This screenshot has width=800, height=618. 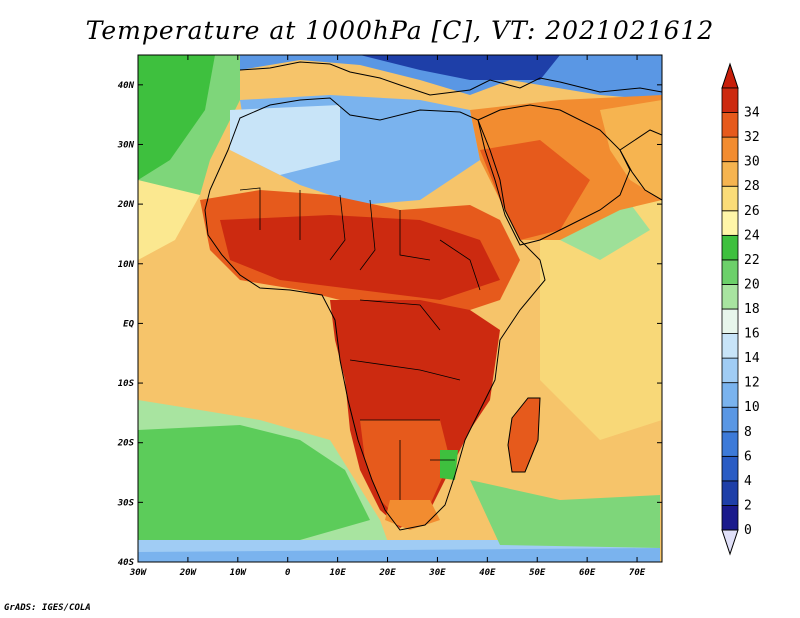 What do you see at coordinates (752, 113) in the screenshot?
I see `colorbar-label: 34` at bounding box center [752, 113].